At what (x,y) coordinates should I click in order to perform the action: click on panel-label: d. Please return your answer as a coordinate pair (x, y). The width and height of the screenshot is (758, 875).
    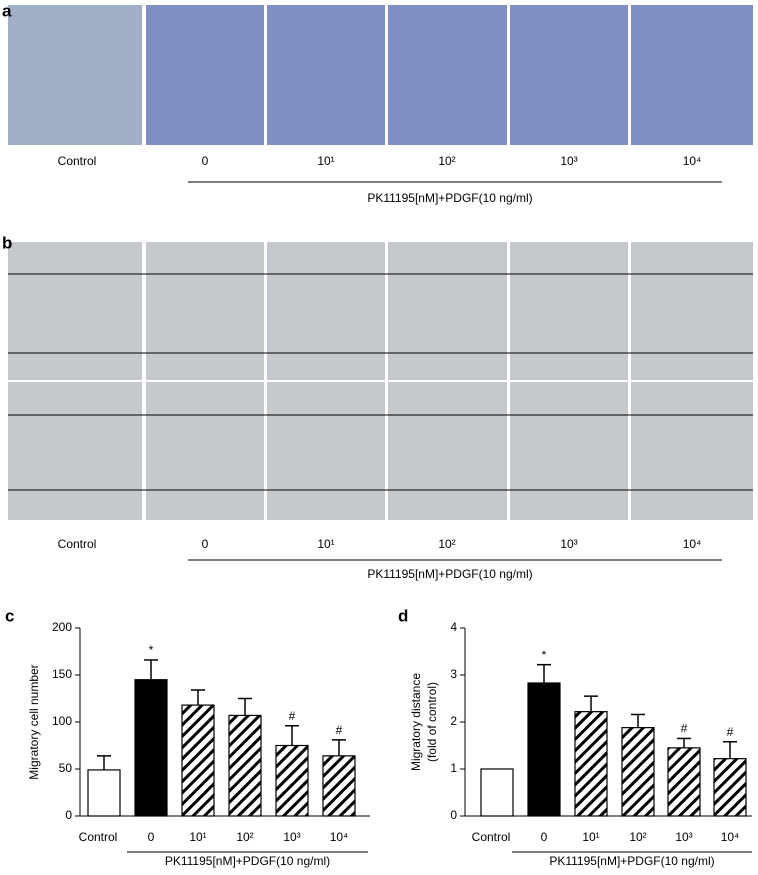
    Looking at the image, I should click on (403, 615).